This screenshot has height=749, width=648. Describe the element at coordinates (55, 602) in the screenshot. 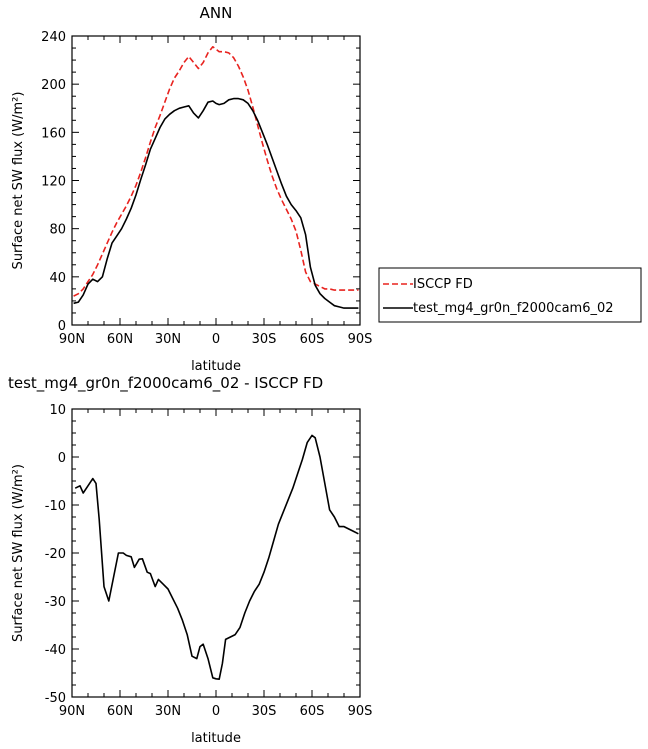

I see `y-tick-label: -30` at that location.